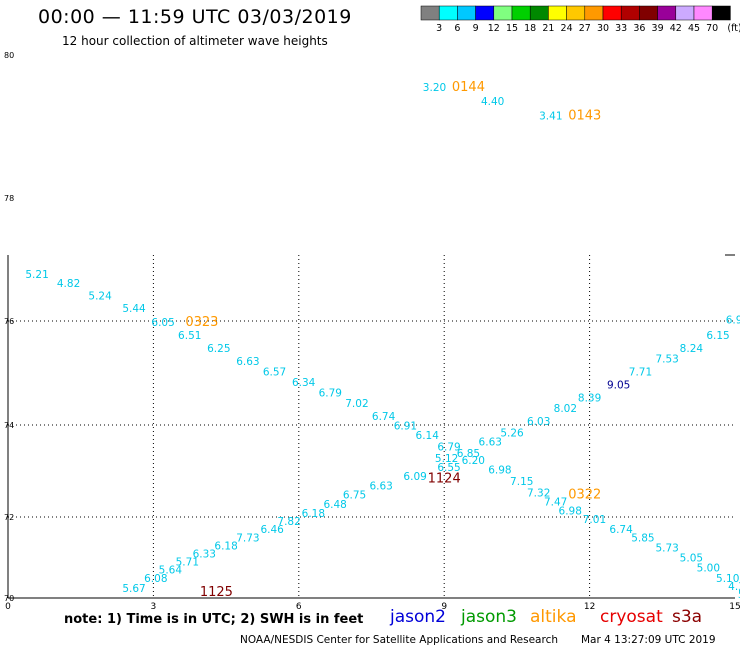  What do you see at coordinates (247, 538) in the screenshot?
I see `wave-height-label: 7.73` at bounding box center [247, 538].